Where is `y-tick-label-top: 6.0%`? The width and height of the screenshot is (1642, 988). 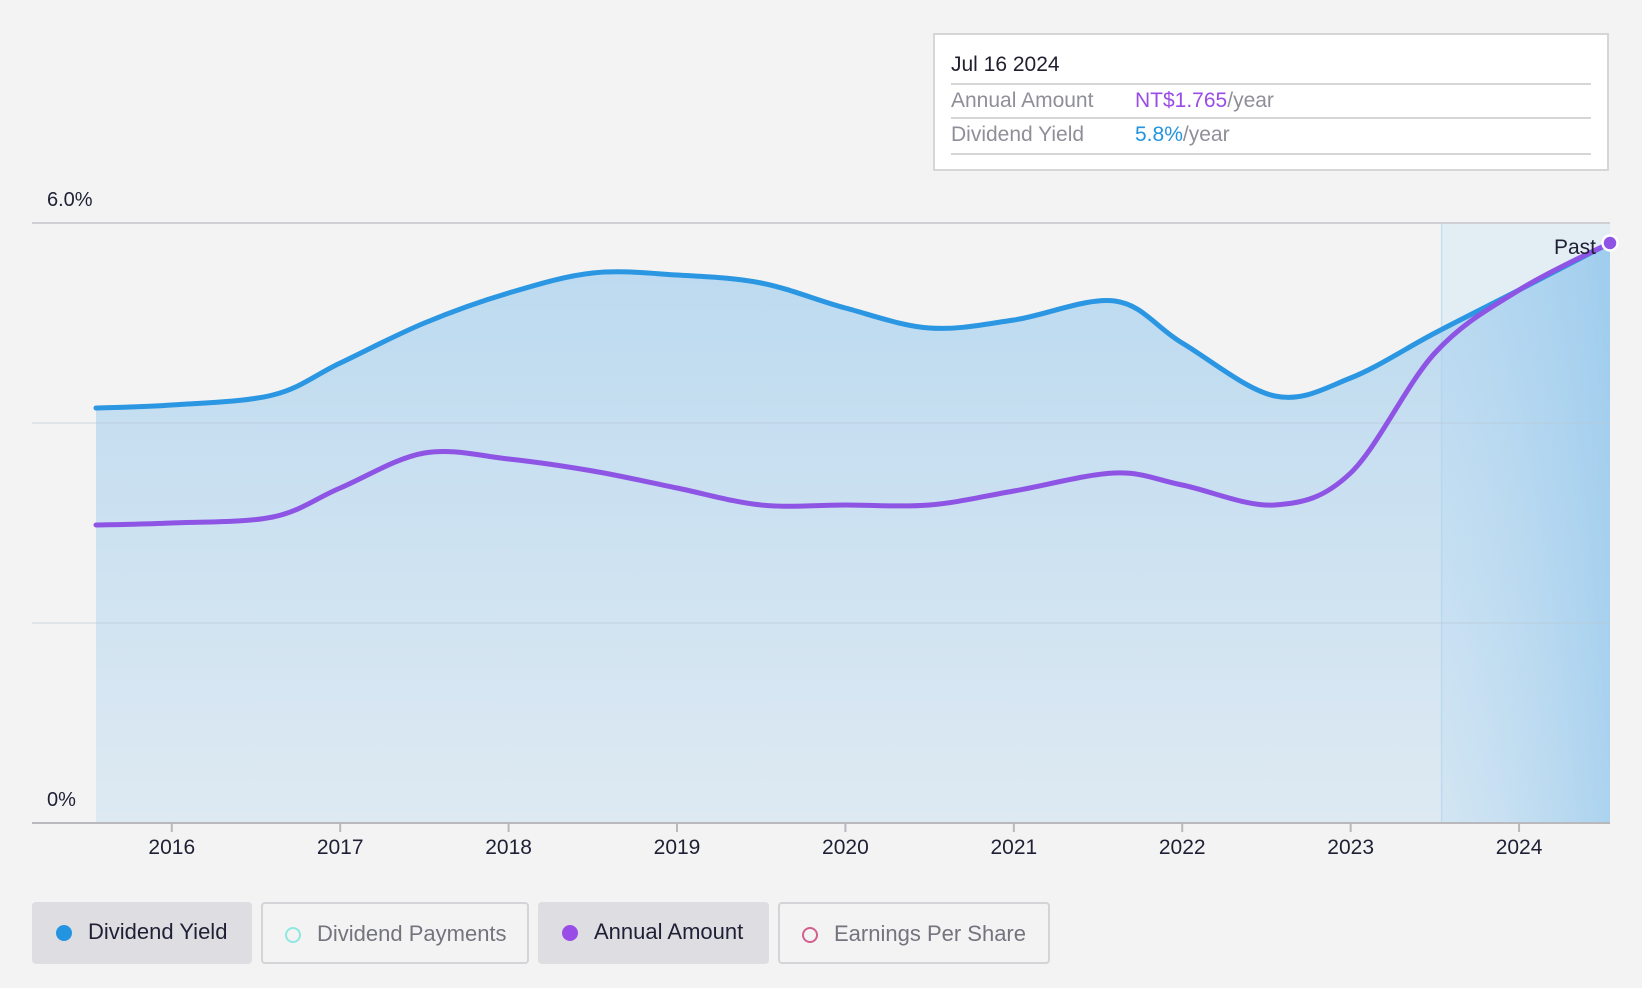
y-tick-label-top: 6.0% is located at coordinates (70, 200).